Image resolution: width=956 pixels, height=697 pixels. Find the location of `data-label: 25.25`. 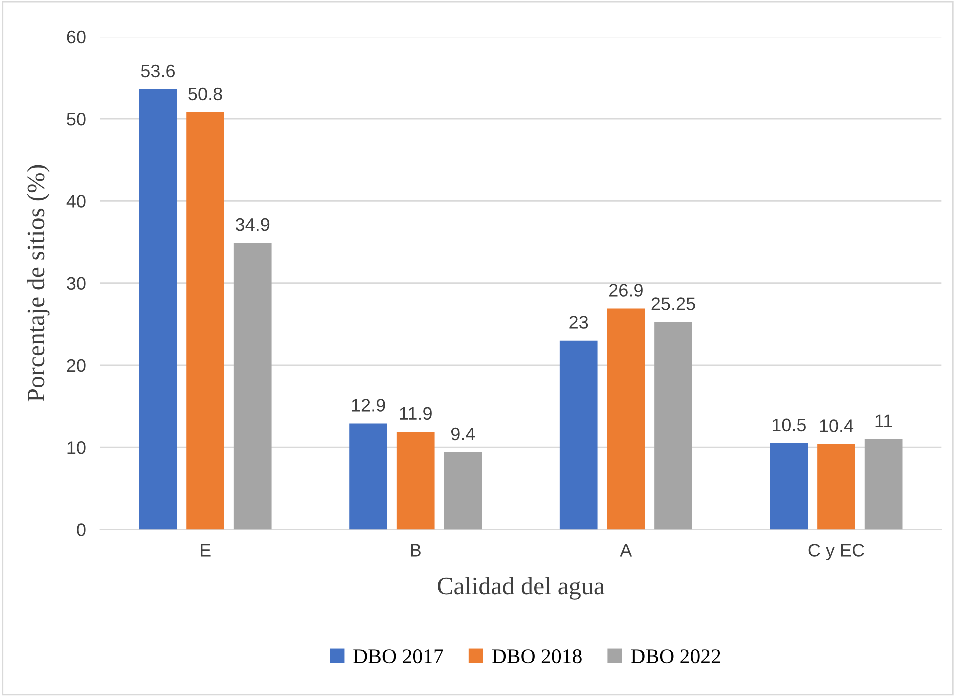

data-label: 25.25 is located at coordinates (674, 304).